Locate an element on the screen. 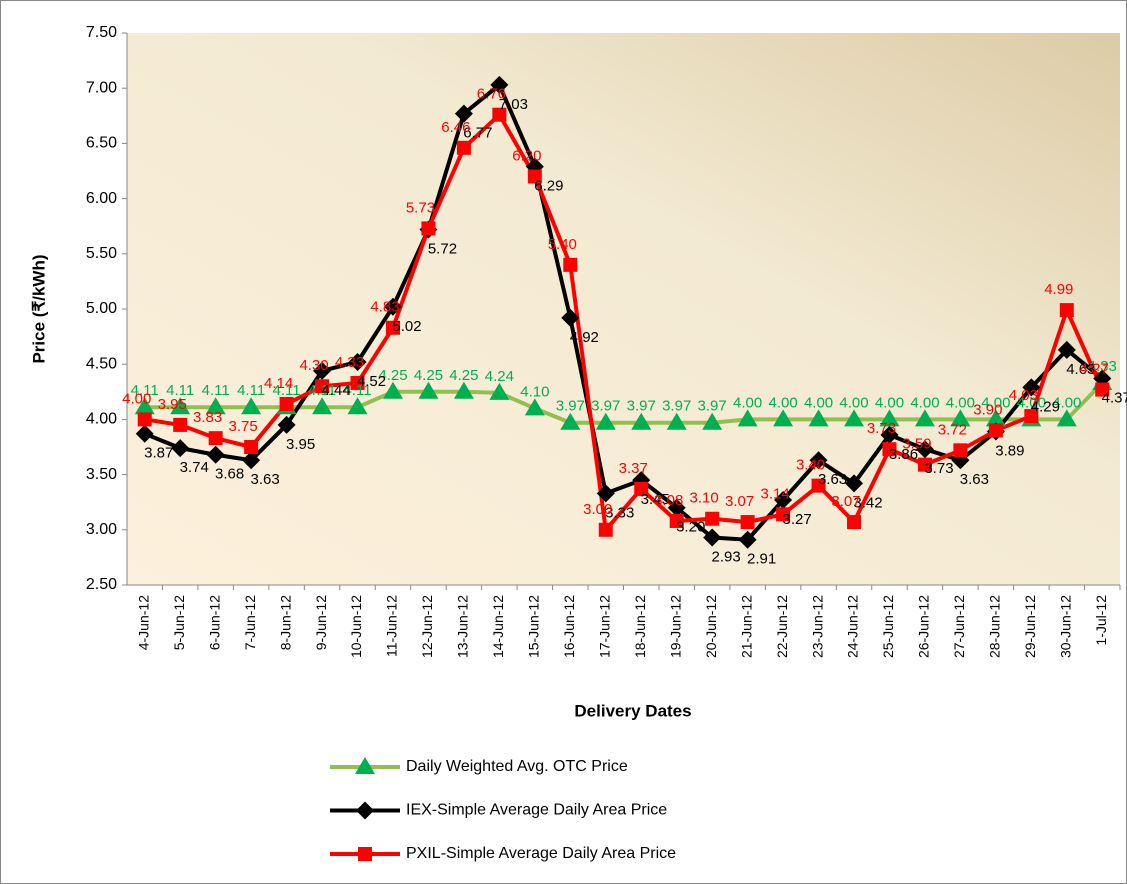 The image size is (1127, 884). x-tick-label: 22-Jun-12 is located at coordinates (782, 626).